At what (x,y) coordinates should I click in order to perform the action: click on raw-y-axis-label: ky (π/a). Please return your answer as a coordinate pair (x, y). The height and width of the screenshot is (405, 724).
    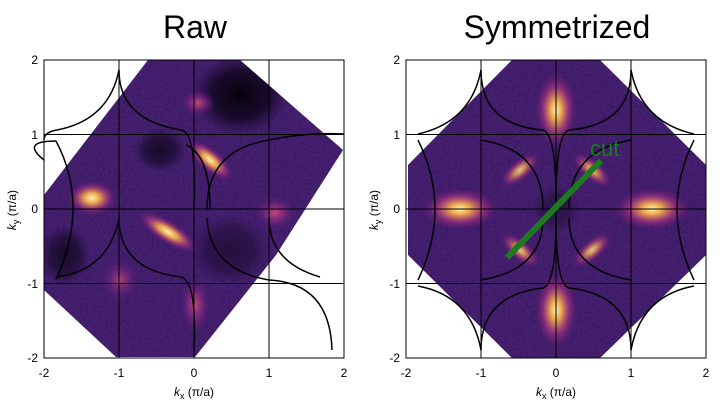
    Looking at the image, I should click on (13, 210).